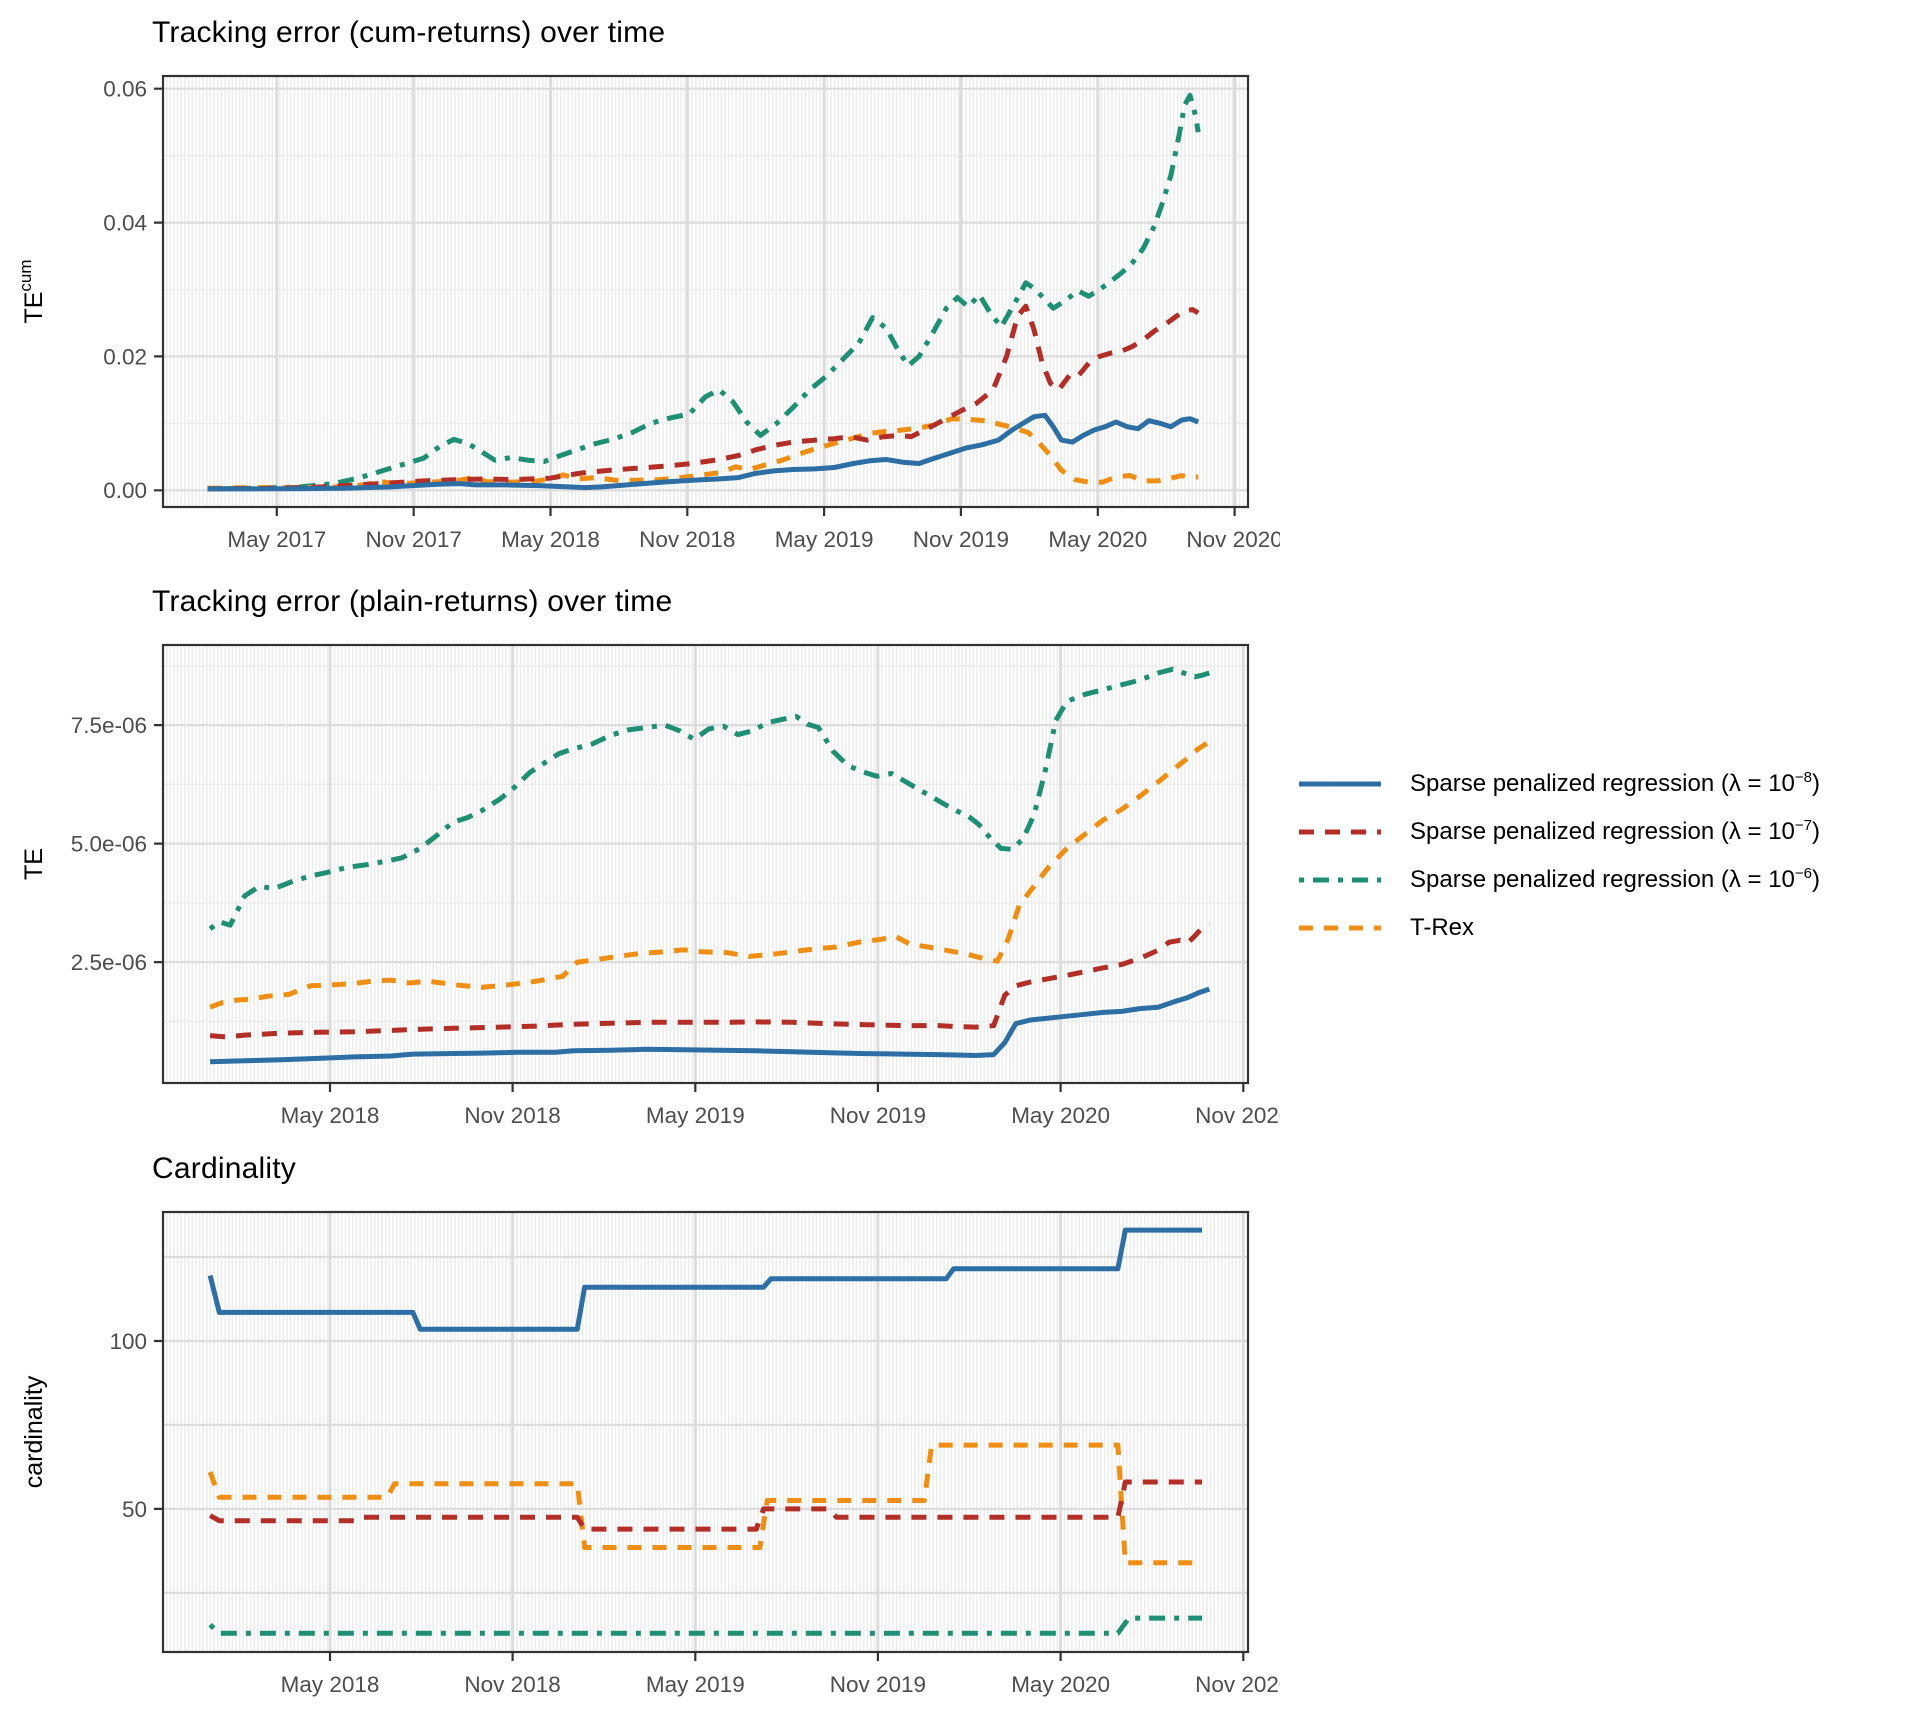  I want to click on x-tick-label: Nov 2017, so click(414, 539).